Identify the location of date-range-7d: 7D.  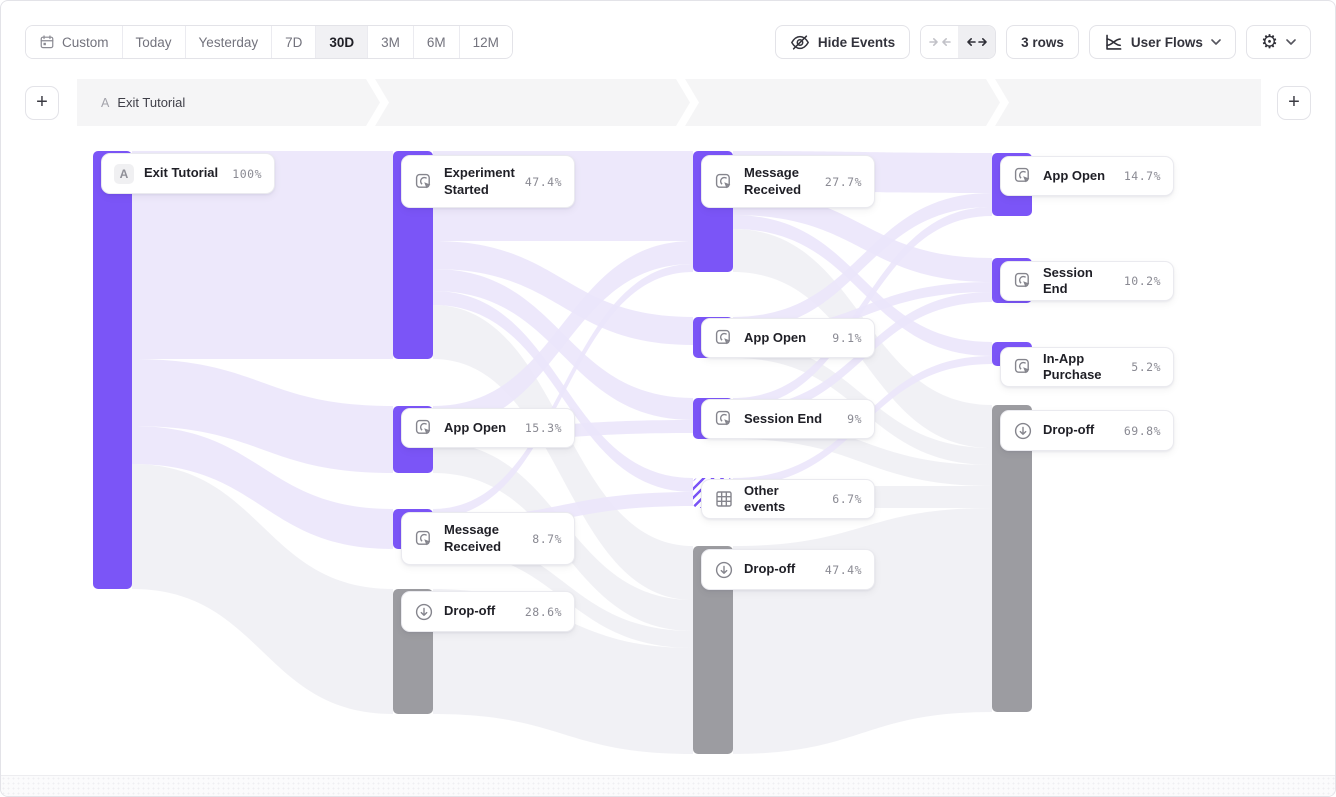
(294, 42).